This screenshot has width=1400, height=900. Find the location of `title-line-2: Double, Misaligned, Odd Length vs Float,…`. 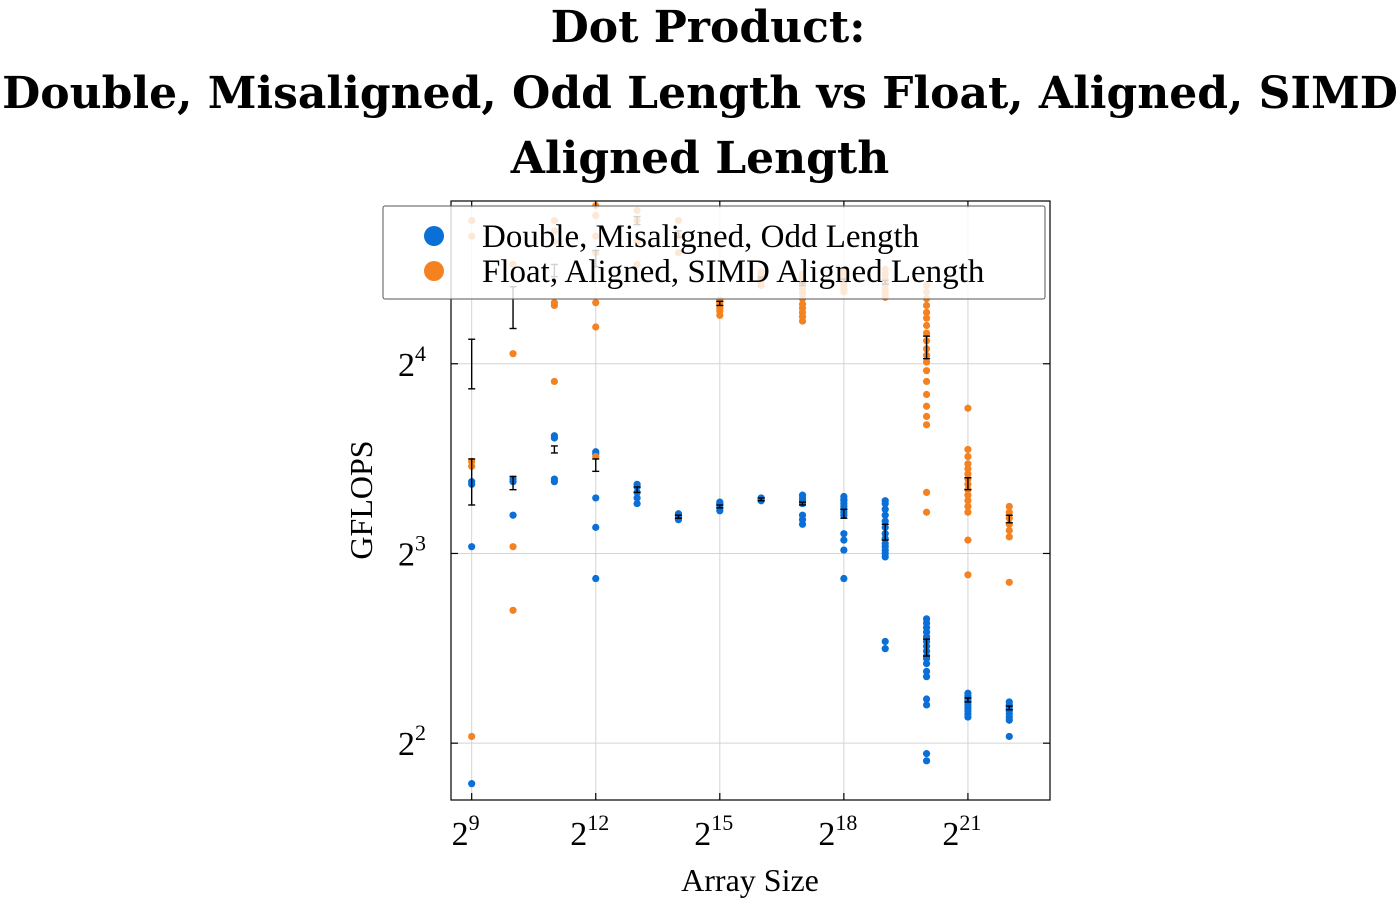

title-line-2: Double, Misaligned, Odd Length vs Float,… is located at coordinates (700, 93).